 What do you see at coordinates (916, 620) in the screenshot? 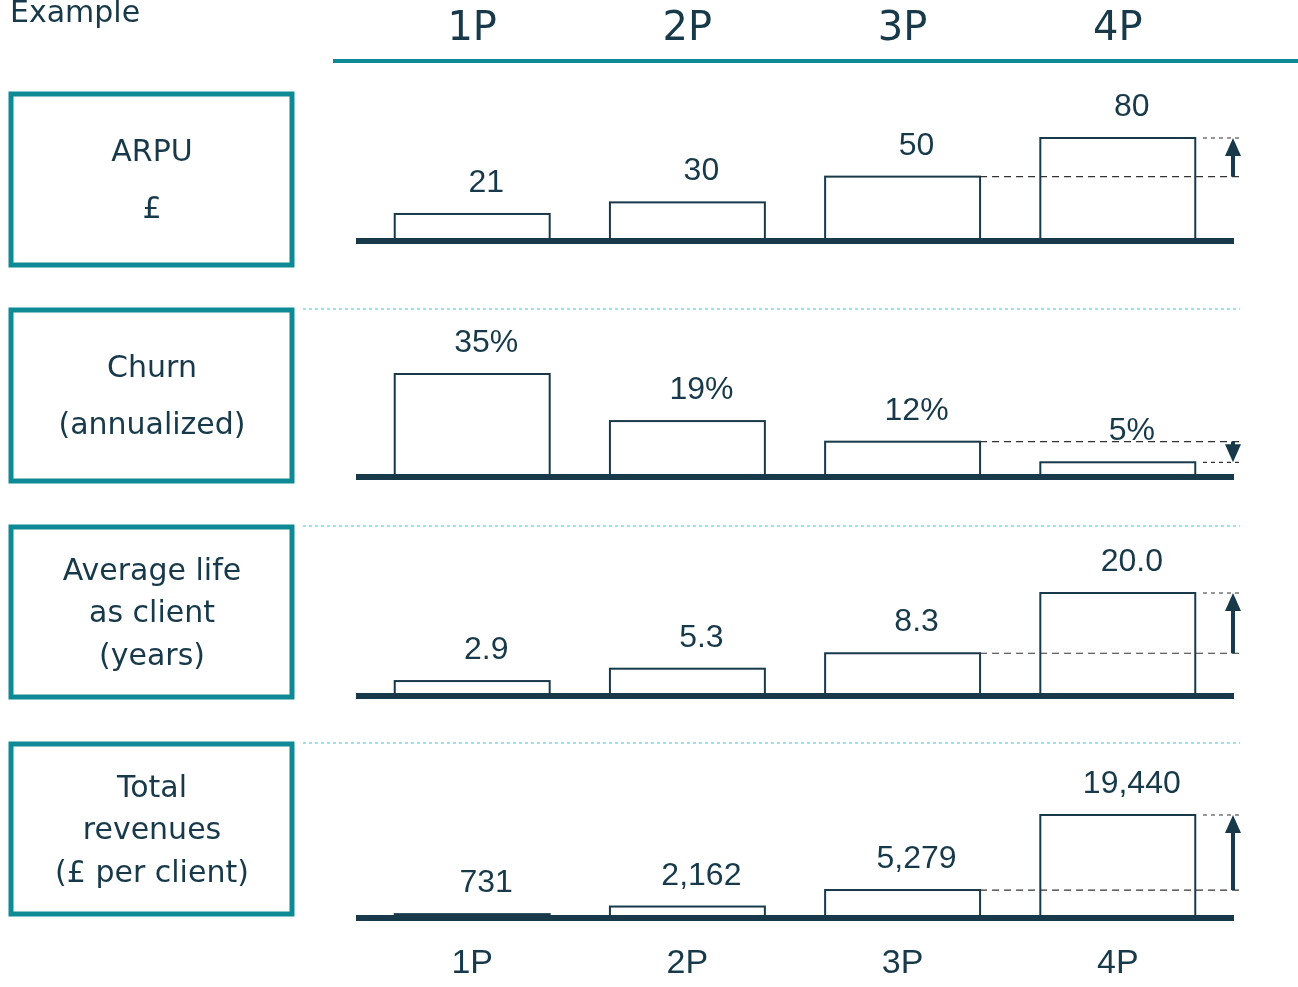
I see `data-label: 8.3` at bounding box center [916, 620].